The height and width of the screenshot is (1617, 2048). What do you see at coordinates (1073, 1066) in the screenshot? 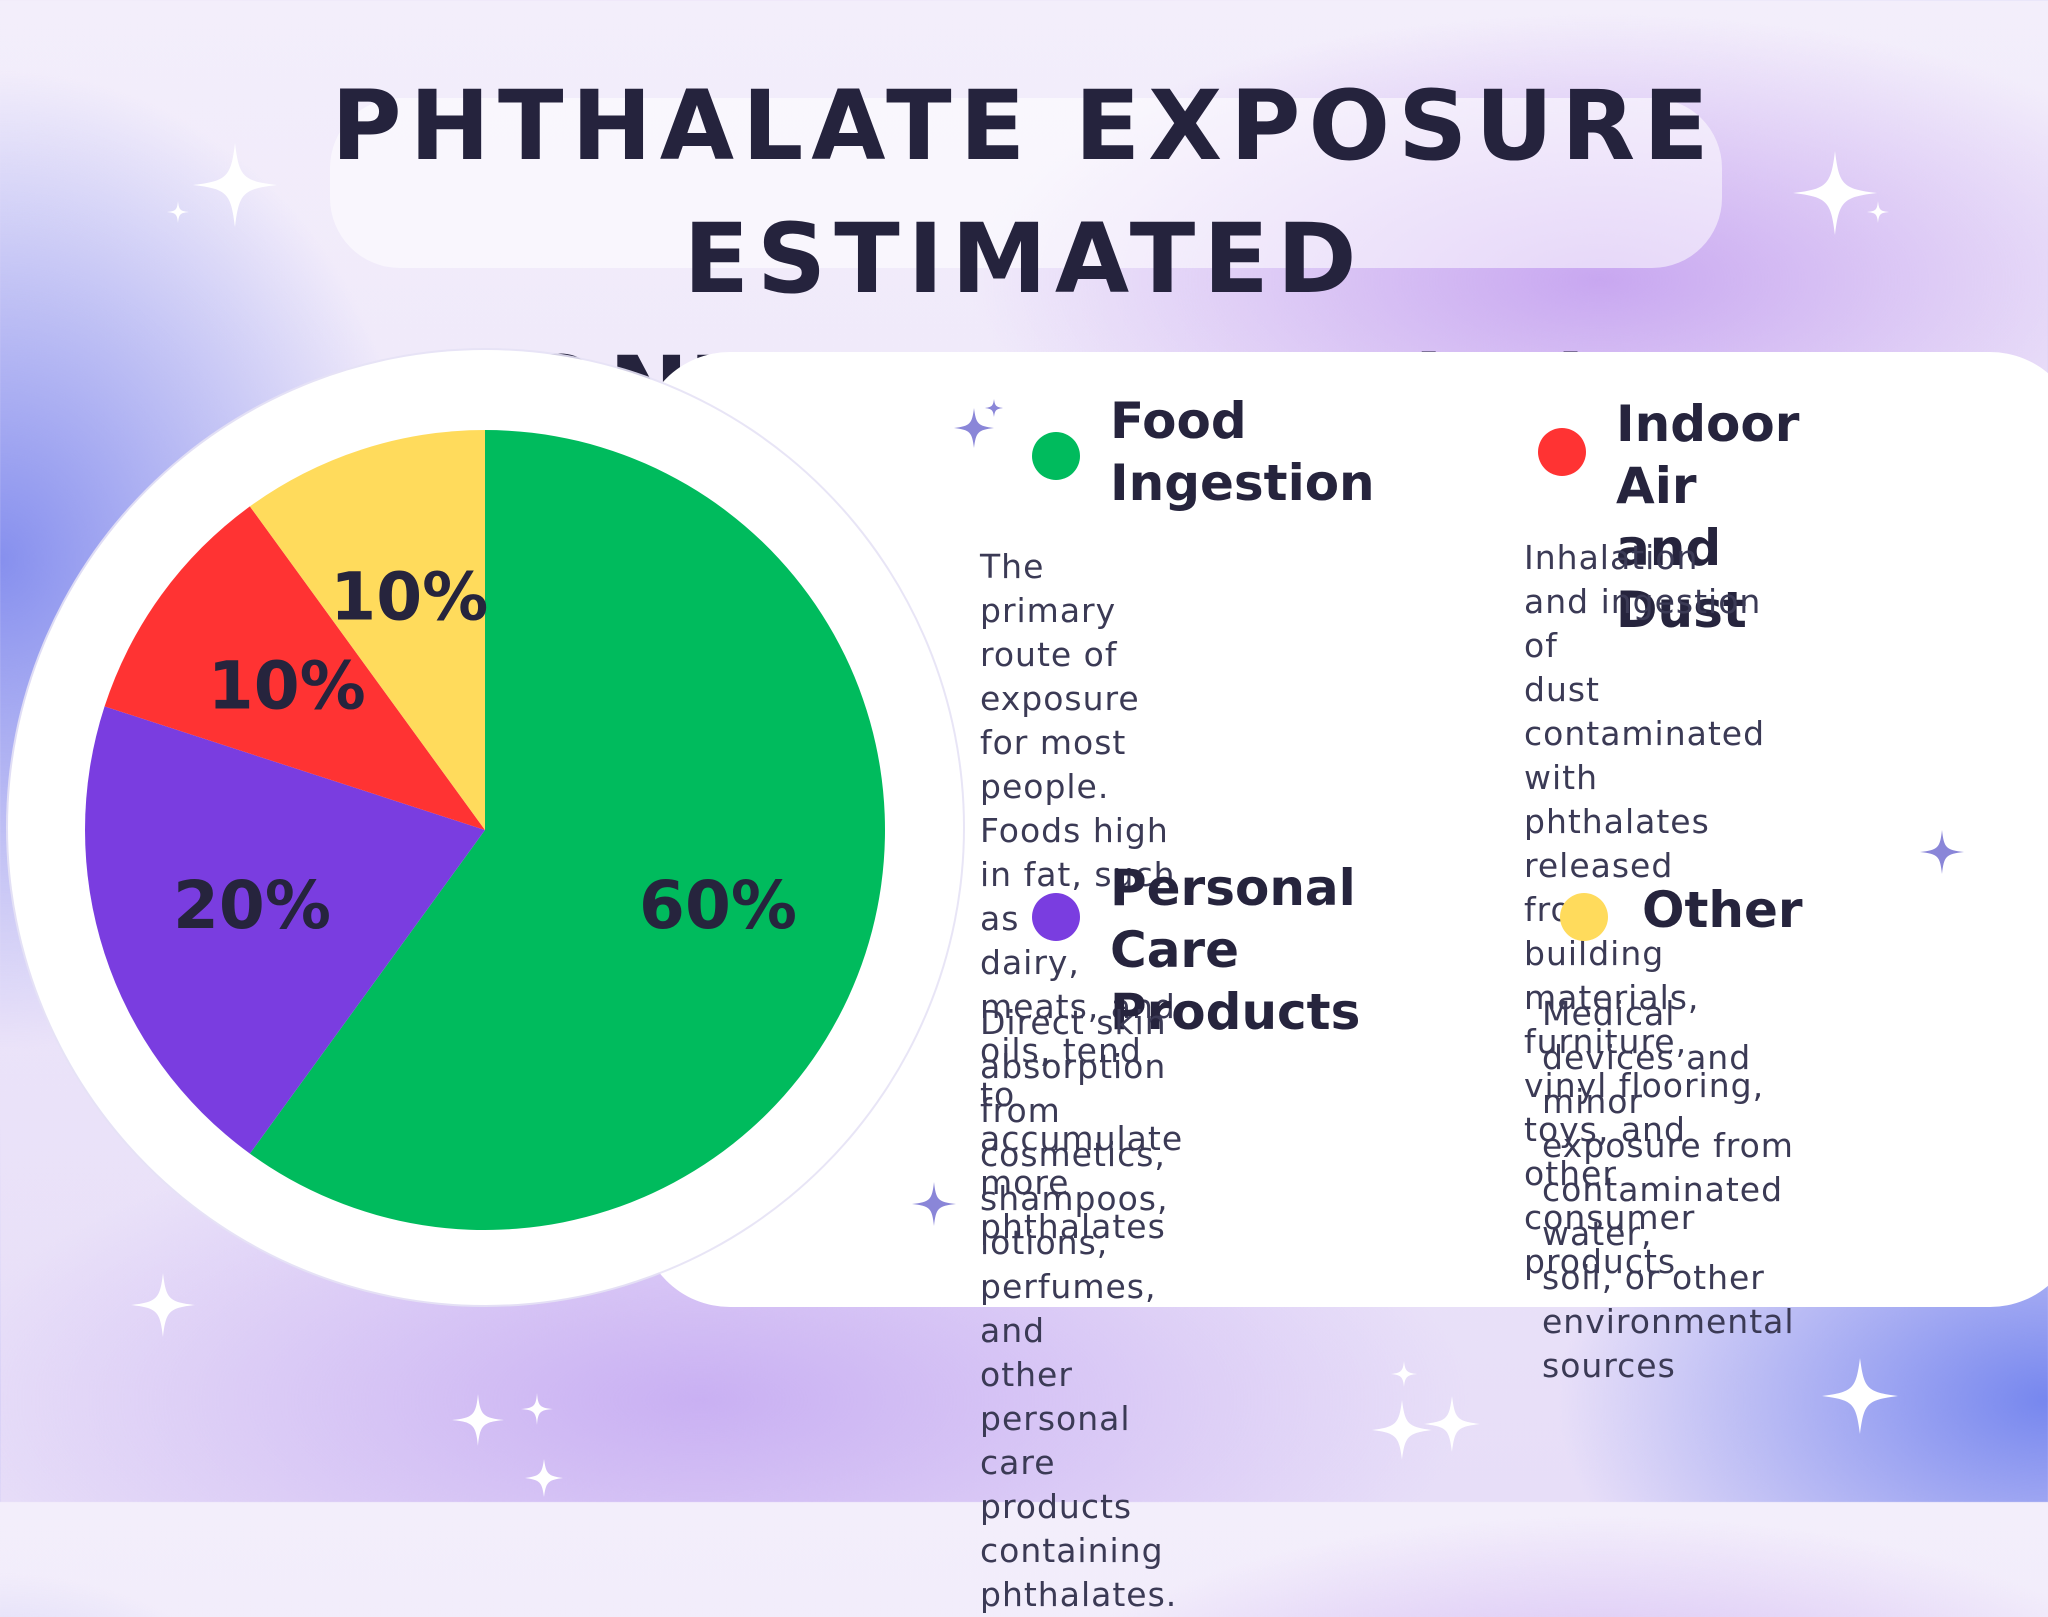
I see `personal-desc-line-1: Direct skin absorption from` at bounding box center [1073, 1066].